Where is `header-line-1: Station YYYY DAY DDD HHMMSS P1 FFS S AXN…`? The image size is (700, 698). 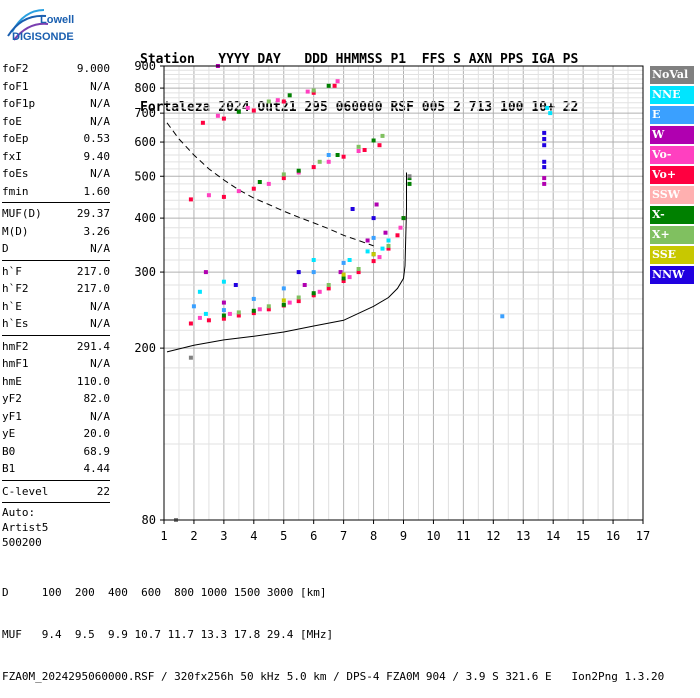 header-line-1: Station YYYY DAY DDD HHMMSS P1 FFS S AXN… is located at coordinates (359, 59).